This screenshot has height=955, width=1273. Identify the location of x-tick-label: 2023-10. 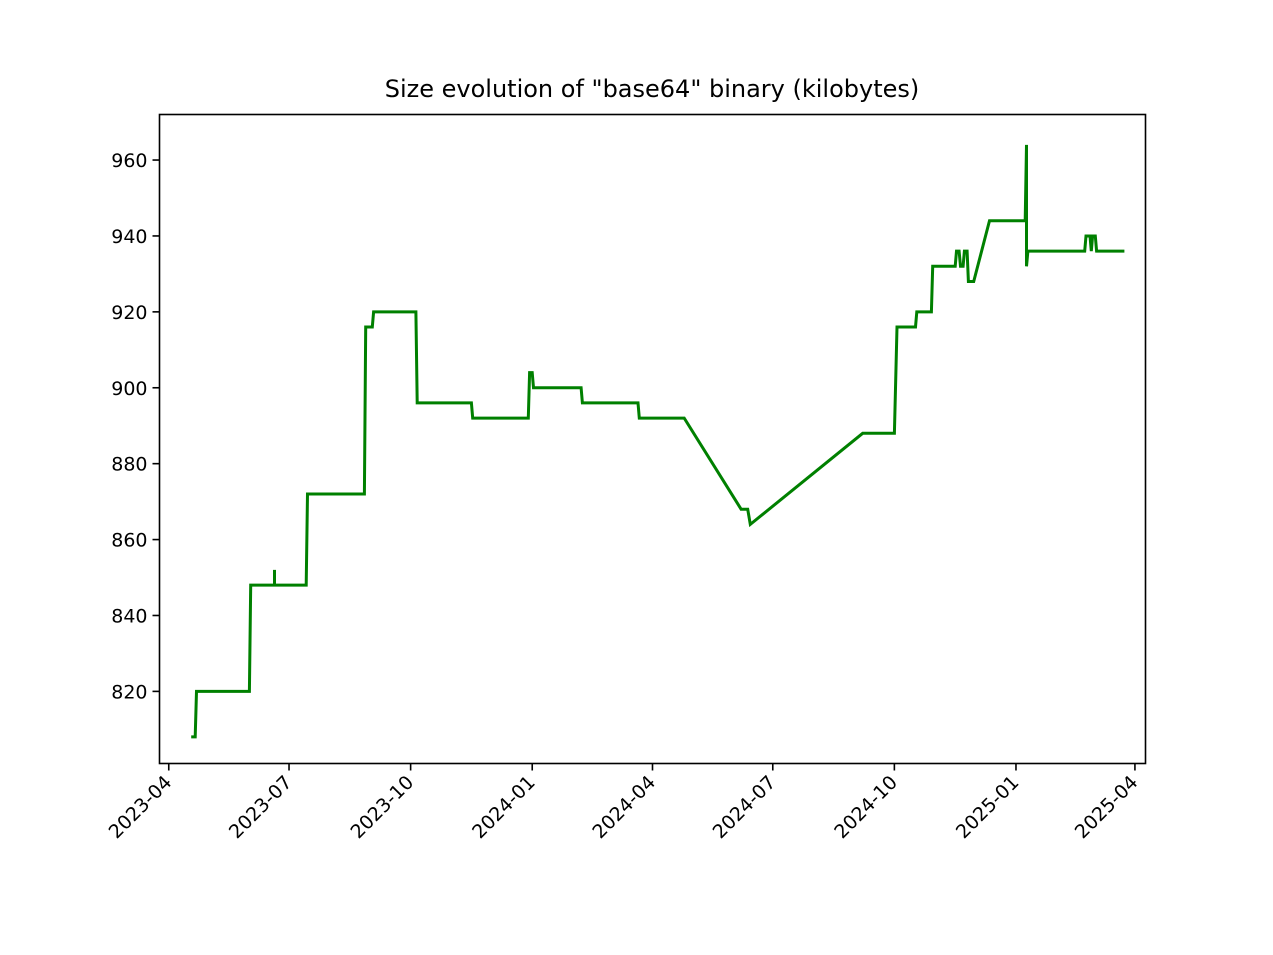
(382, 807).